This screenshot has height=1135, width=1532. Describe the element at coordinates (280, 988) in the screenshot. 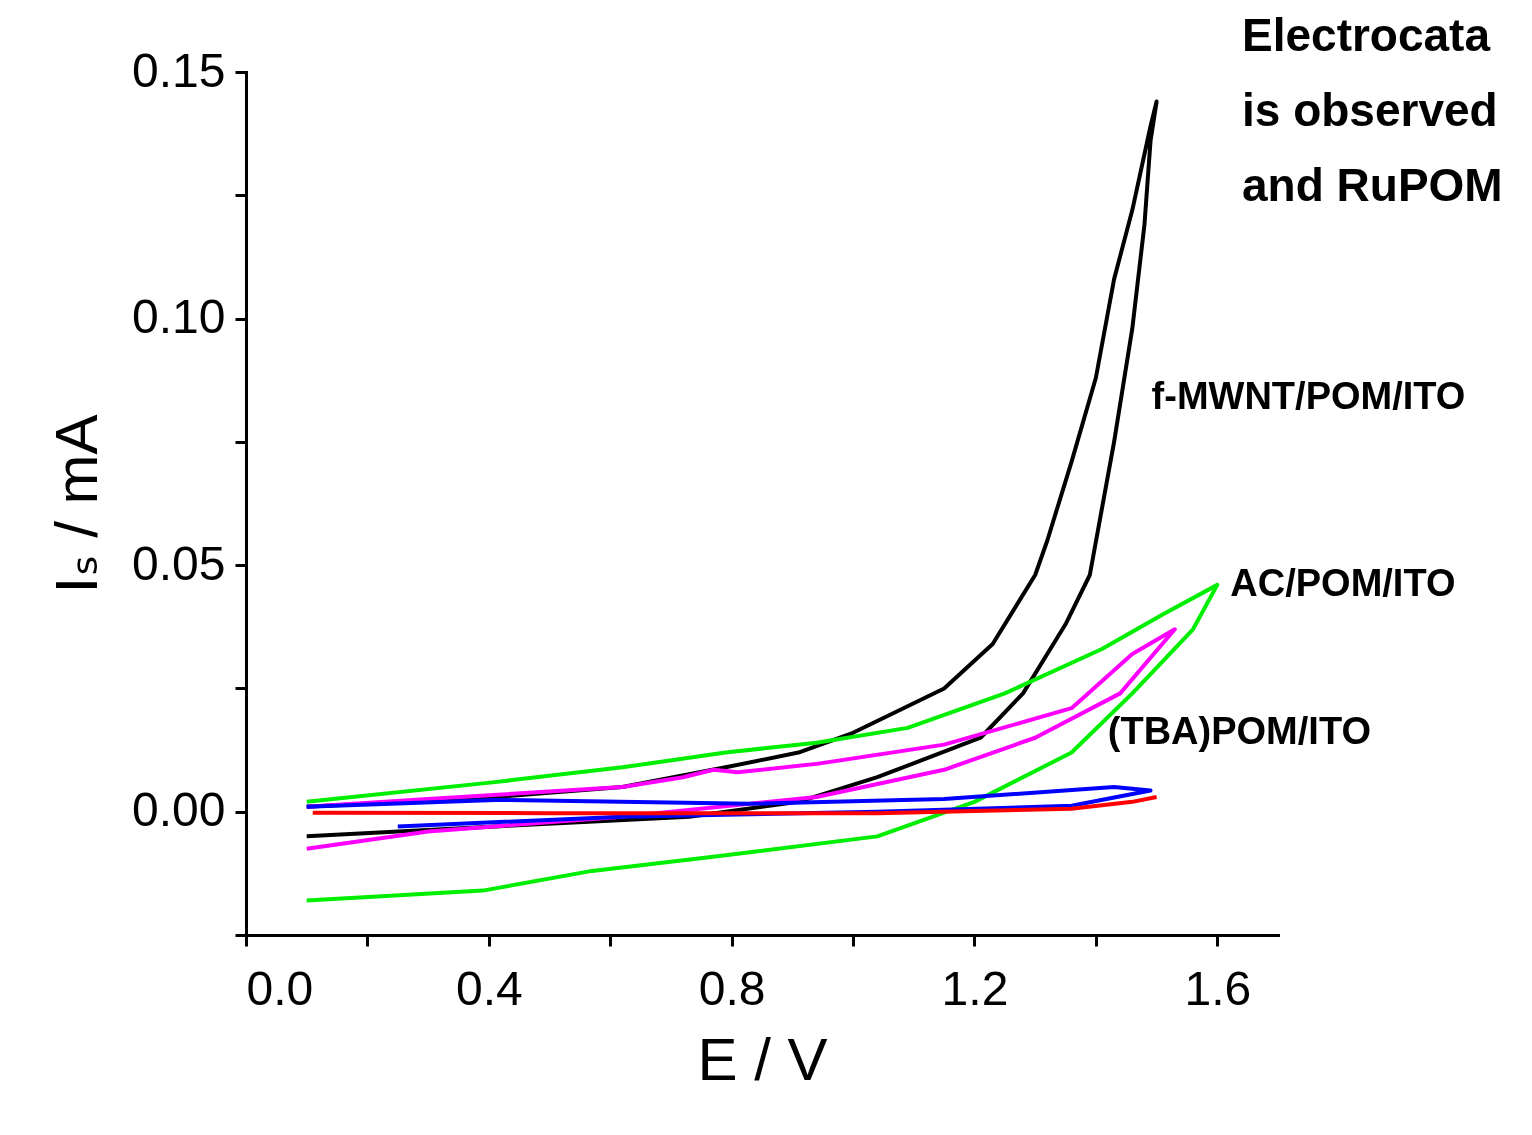

I see `x-tick-label: 0.0` at that location.